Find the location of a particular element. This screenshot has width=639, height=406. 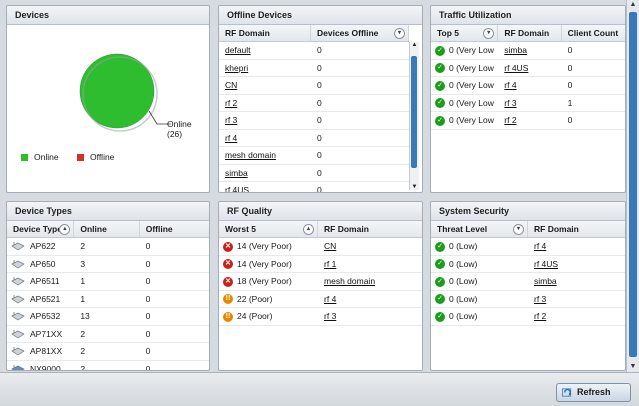

table-row: ✓ 0 (Low) rf 2 is located at coordinates (528, 317).